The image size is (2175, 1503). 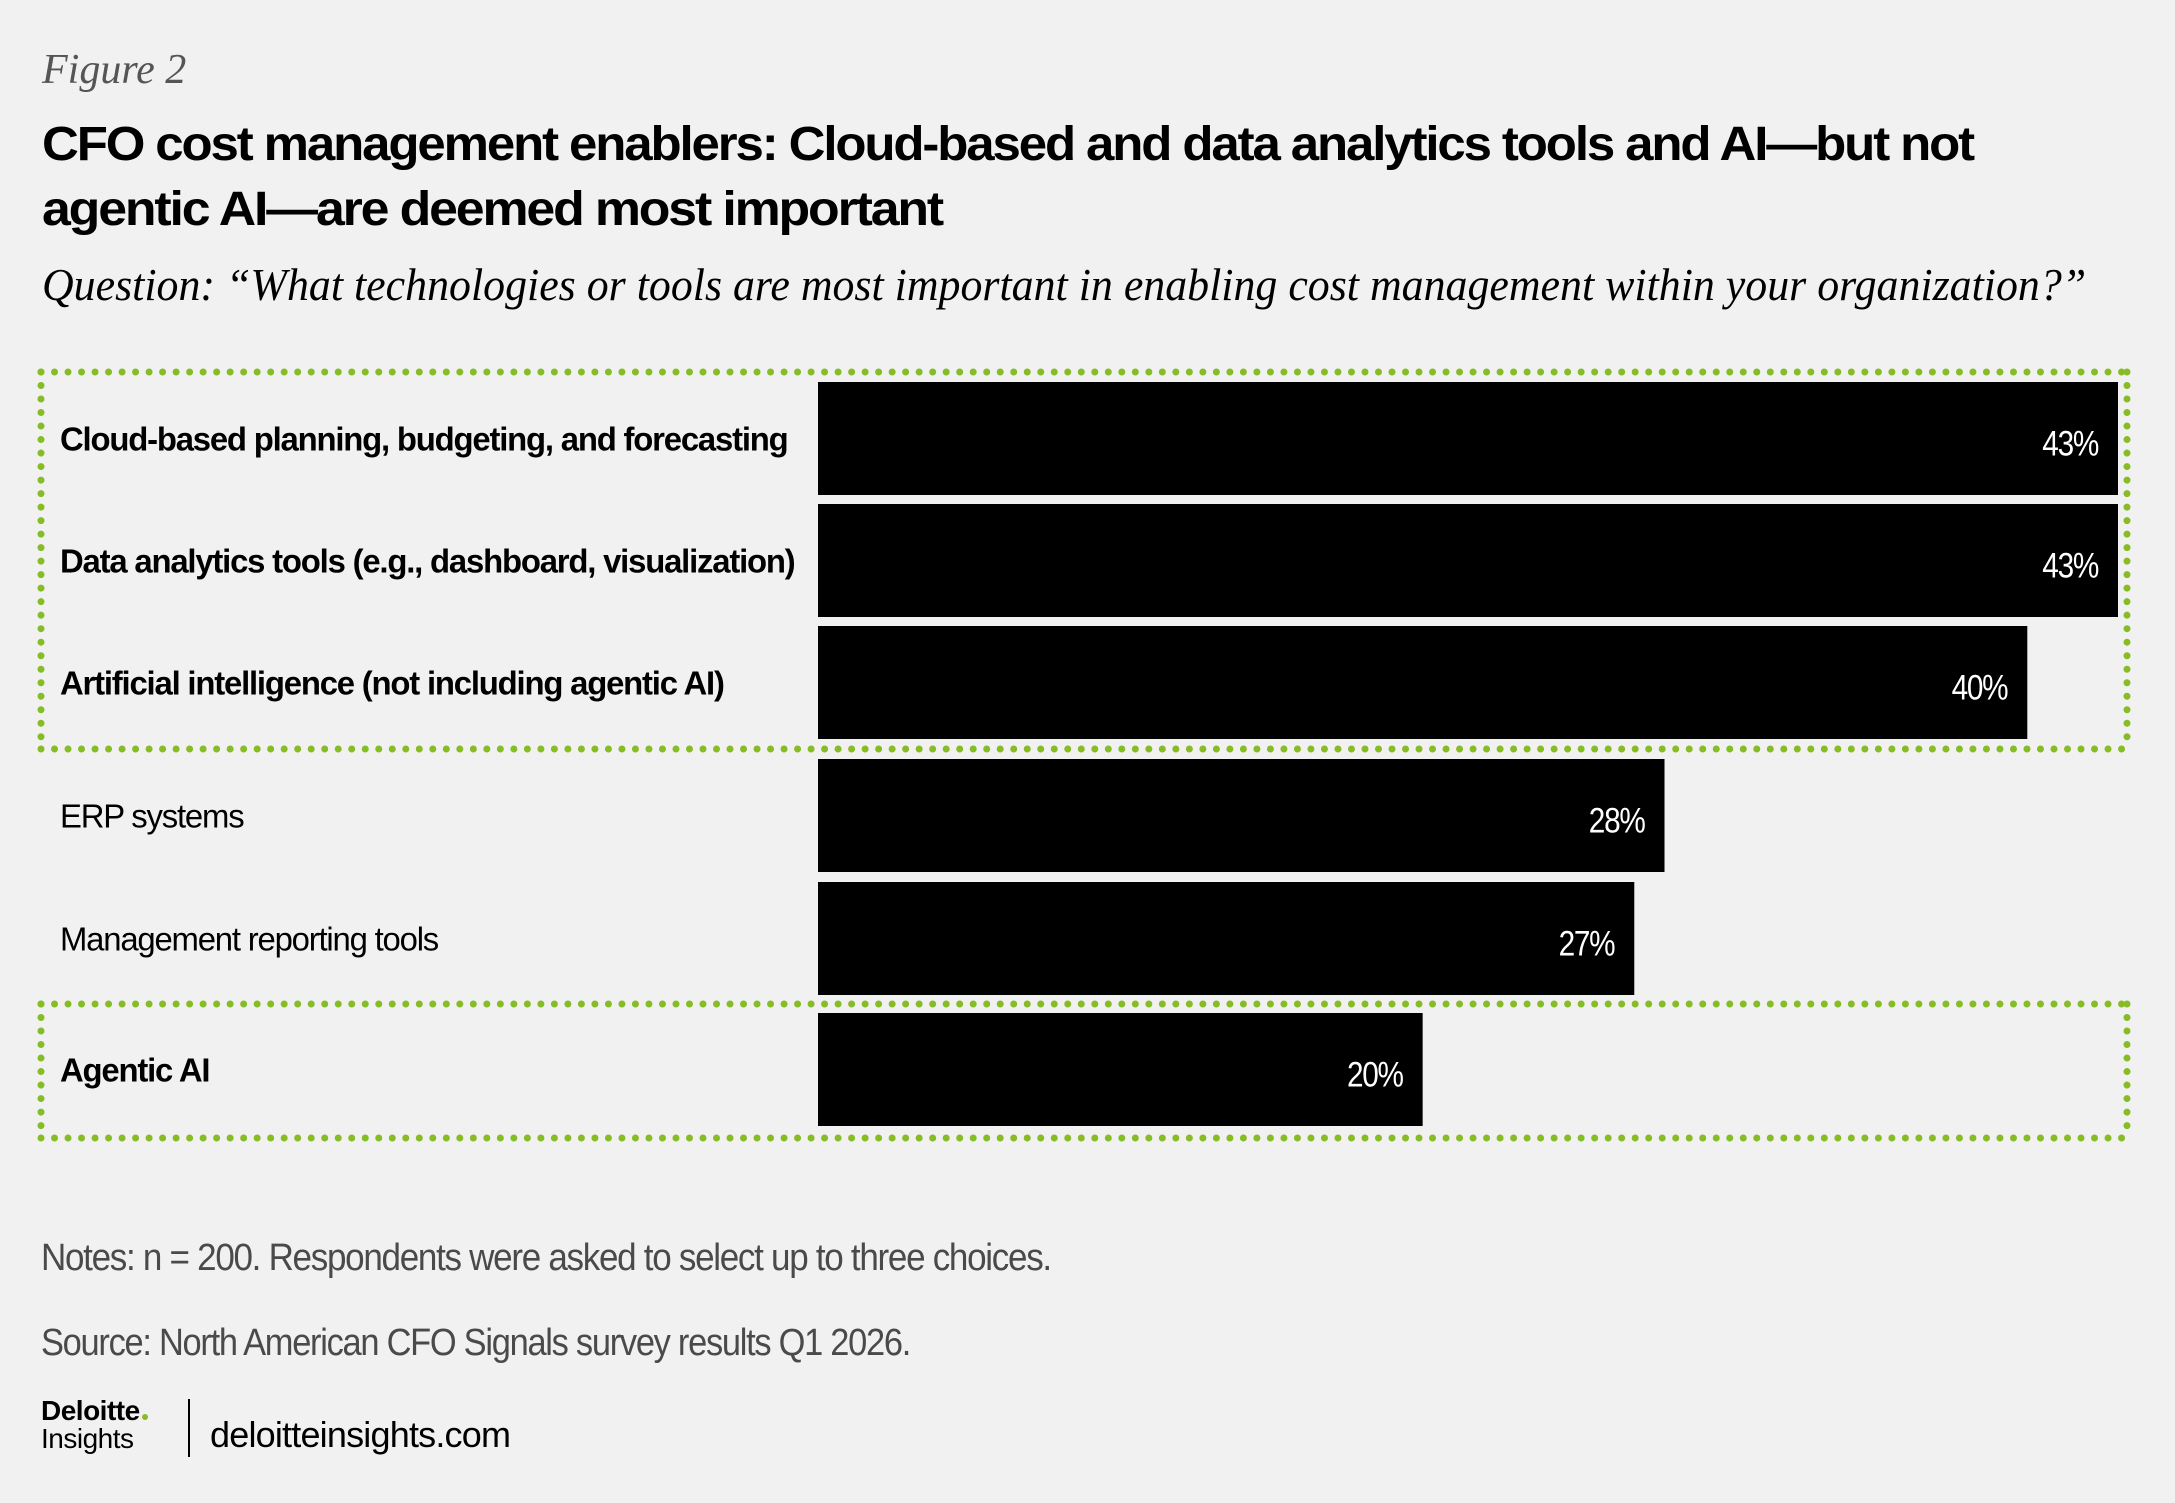 I want to click on category-label: Agentic AI, so click(x=134, y=1069).